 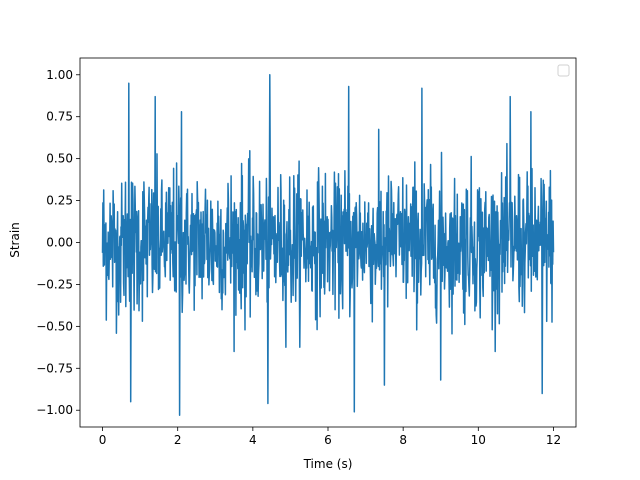 What do you see at coordinates (178, 440) in the screenshot?
I see `x-tick-label: 2` at bounding box center [178, 440].